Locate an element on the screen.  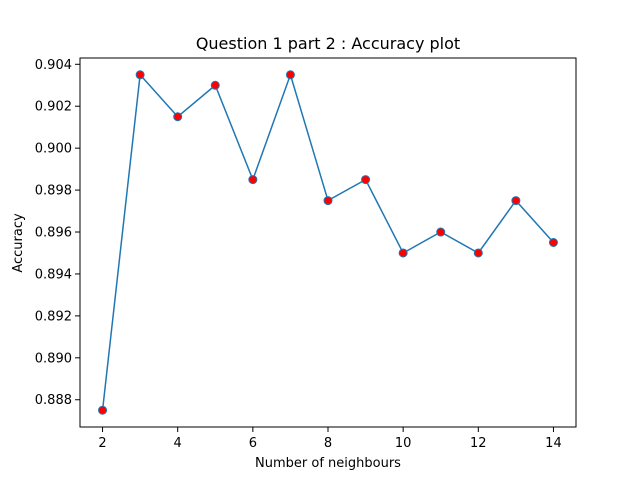
x-tick-label: 2 is located at coordinates (102, 443).